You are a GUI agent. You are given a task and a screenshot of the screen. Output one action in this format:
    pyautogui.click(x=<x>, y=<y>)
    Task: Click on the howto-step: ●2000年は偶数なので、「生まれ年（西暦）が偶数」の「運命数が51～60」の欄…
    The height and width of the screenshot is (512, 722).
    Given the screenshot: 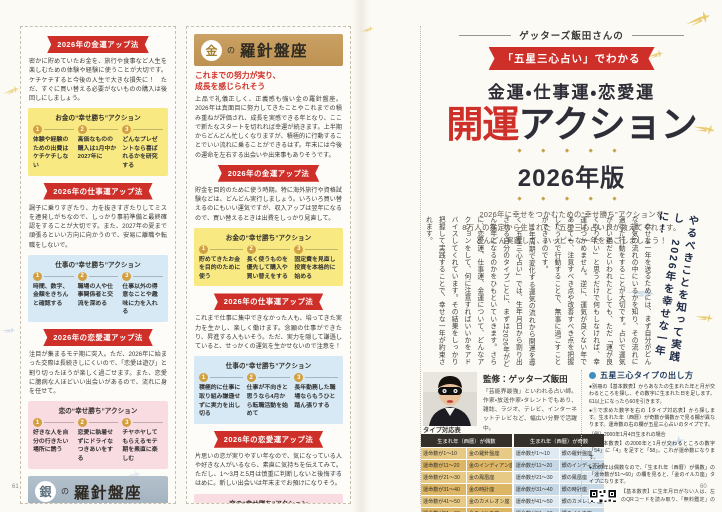 What is the action you would take?
    pyautogui.click(x=652, y=475)
    